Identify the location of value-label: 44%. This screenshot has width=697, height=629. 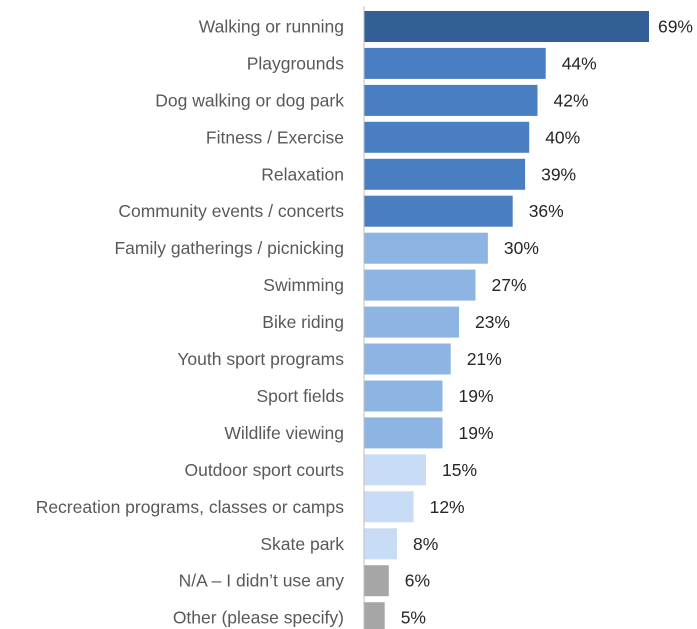
(579, 63).